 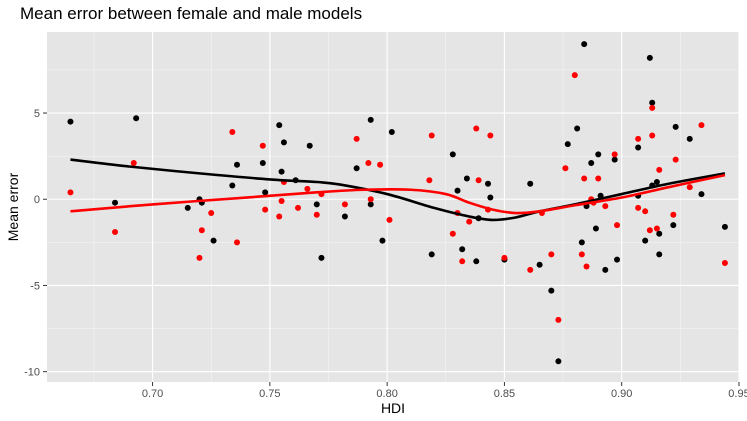 What do you see at coordinates (386, 394) in the screenshot?
I see `x-tick-label: 0.80` at bounding box center [386, 394].